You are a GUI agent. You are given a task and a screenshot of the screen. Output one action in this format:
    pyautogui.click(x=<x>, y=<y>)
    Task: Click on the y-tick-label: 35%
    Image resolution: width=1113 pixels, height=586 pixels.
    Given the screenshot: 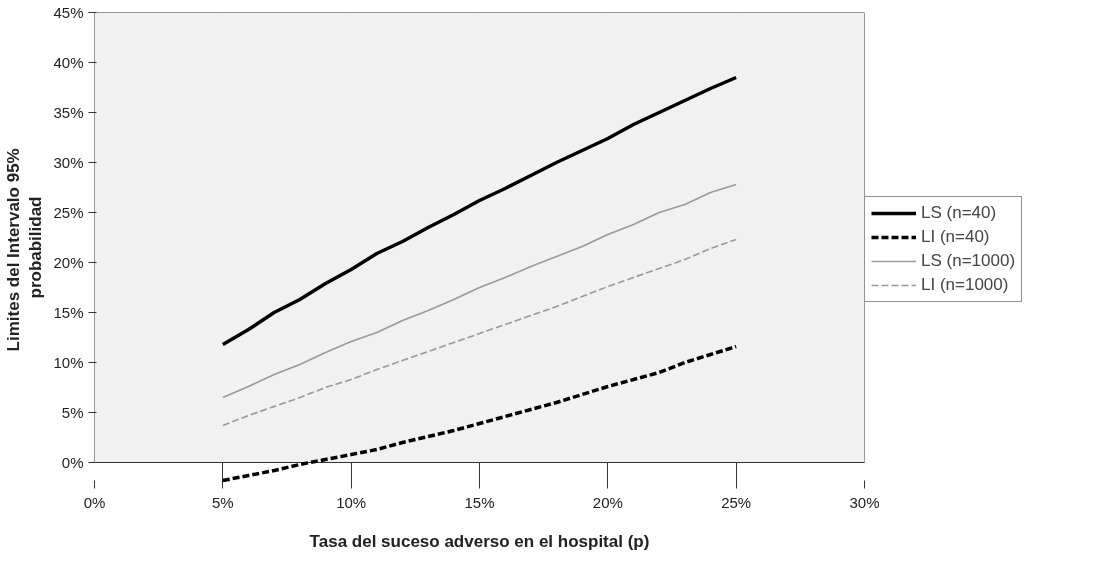 What is the action you would take?
    pyautogui.click(x=68, y=112)
    